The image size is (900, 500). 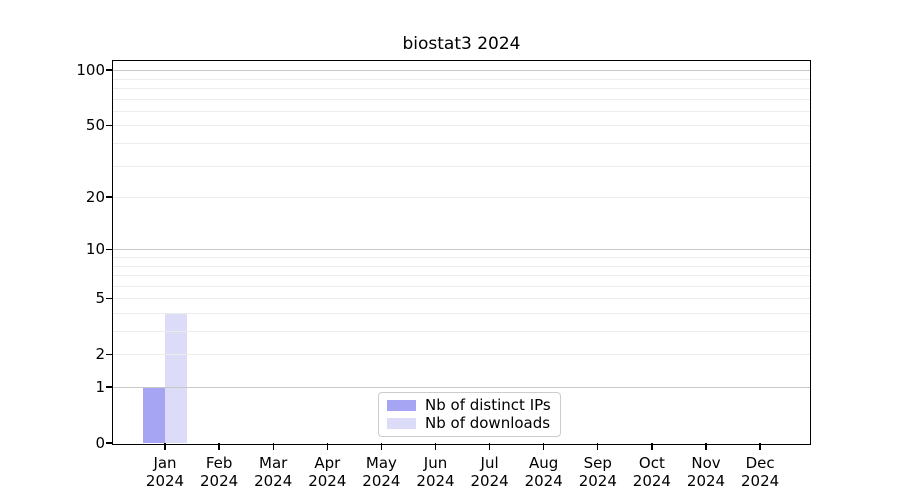 I want to click on chart-title: biostat3 2024, so click(x=461, y=44).